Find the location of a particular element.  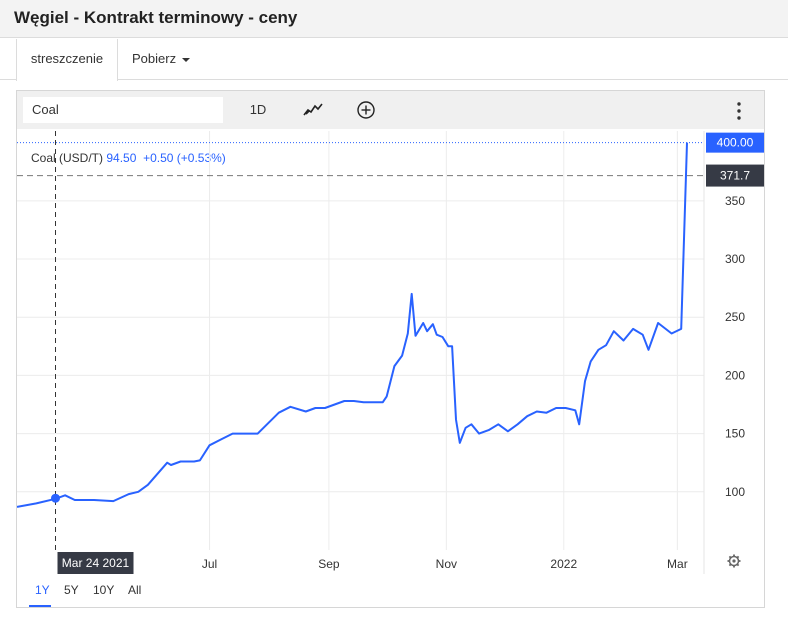

y-tick-label: 150 is located at coordinates (735, 434).